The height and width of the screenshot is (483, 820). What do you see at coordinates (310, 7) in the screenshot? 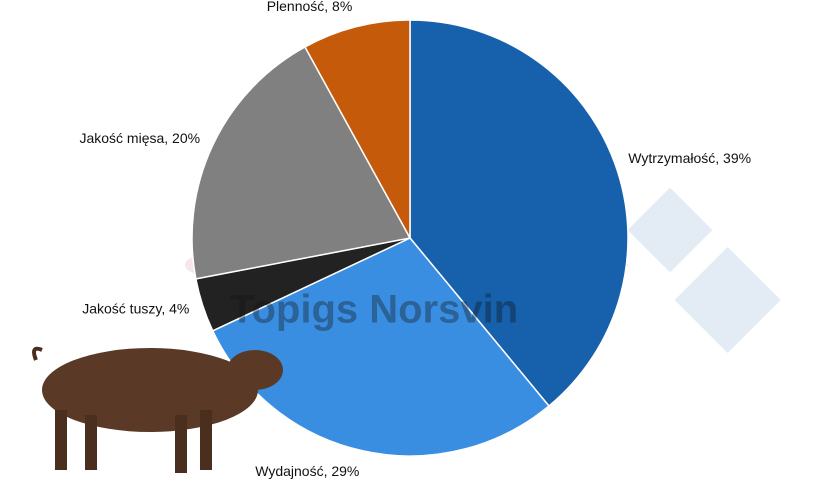
I see `slice-label: Plenność, 8%` at bounding box center [310, 7].